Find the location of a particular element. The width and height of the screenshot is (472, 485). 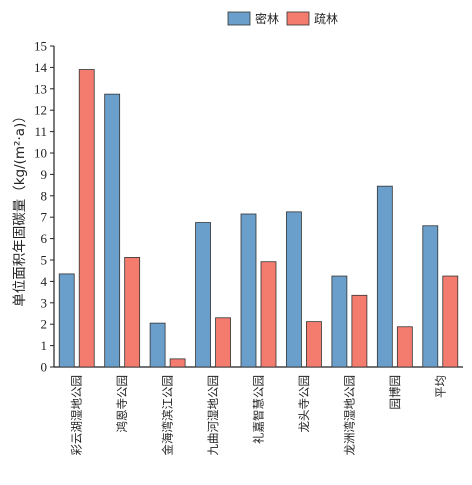

legend-label: 密林 is located at coordinates (267, 18).